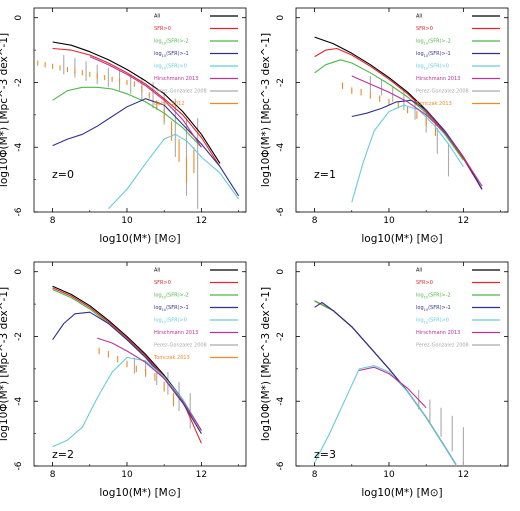 This screenshot has height=511, width=520. What do you see at coordinates (325, 174) in the screenshot?
I see `redshift-label: z=1` at bounding box center [325, 174].